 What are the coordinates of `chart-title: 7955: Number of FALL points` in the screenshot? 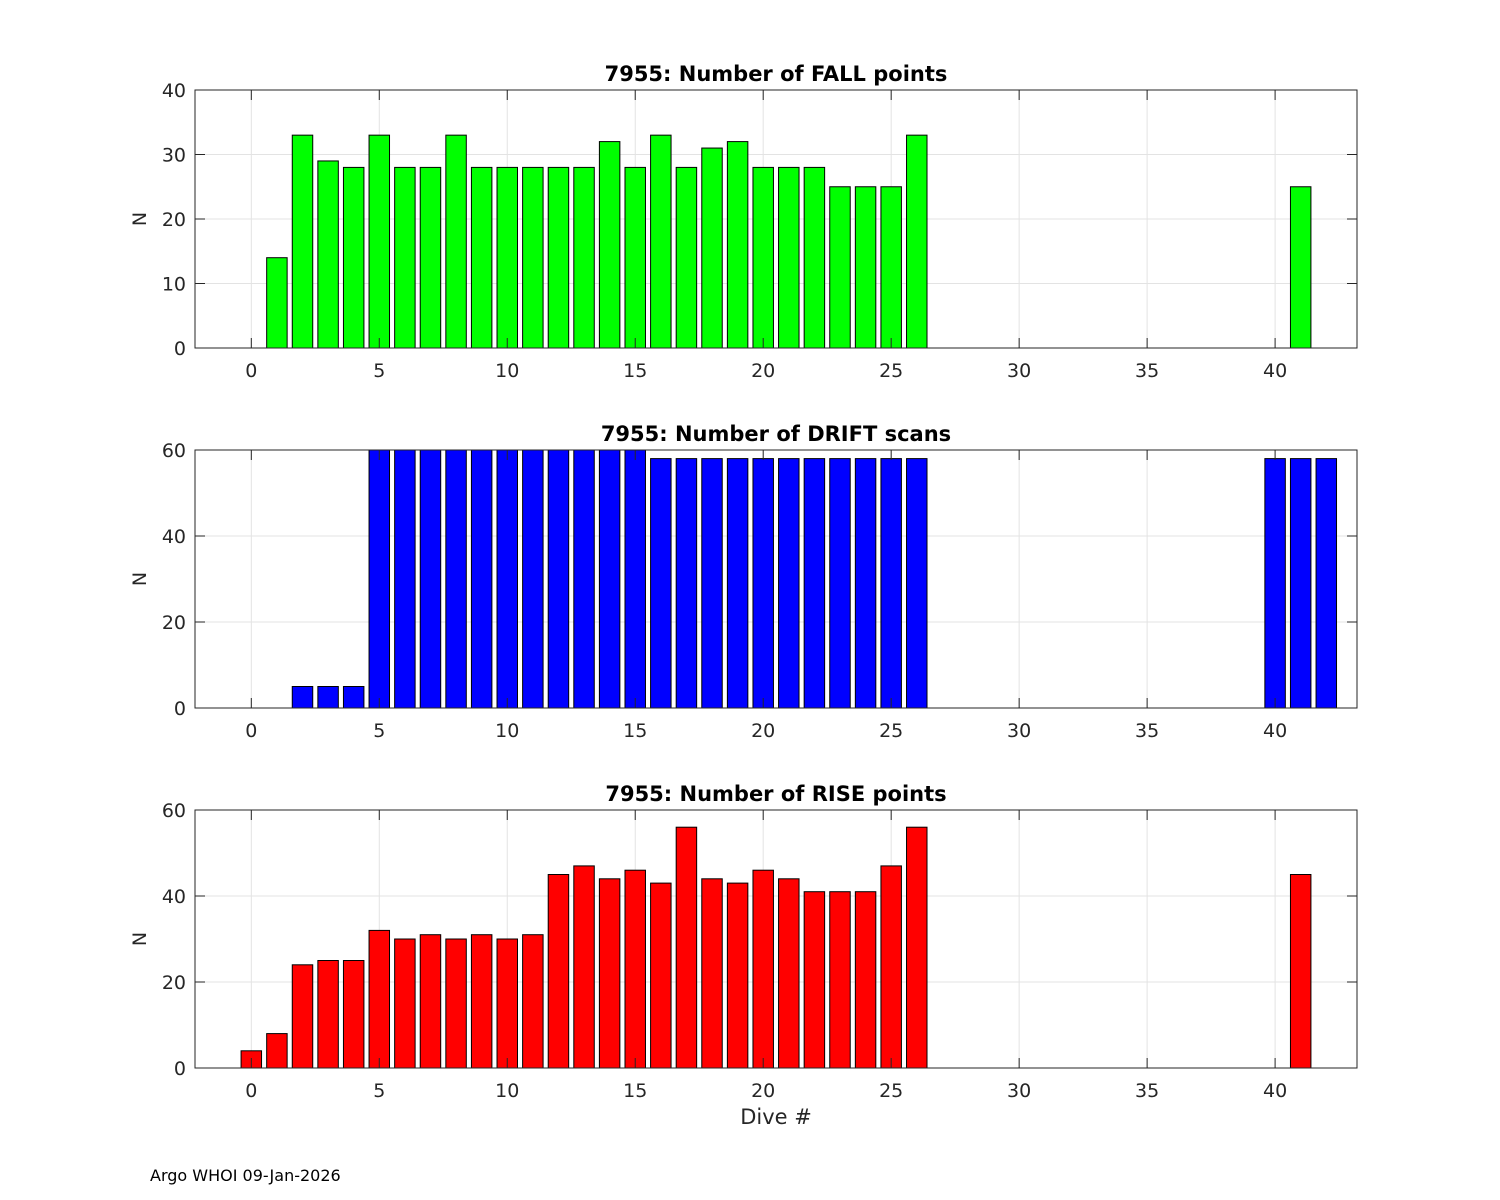 It's located at (776, 74).